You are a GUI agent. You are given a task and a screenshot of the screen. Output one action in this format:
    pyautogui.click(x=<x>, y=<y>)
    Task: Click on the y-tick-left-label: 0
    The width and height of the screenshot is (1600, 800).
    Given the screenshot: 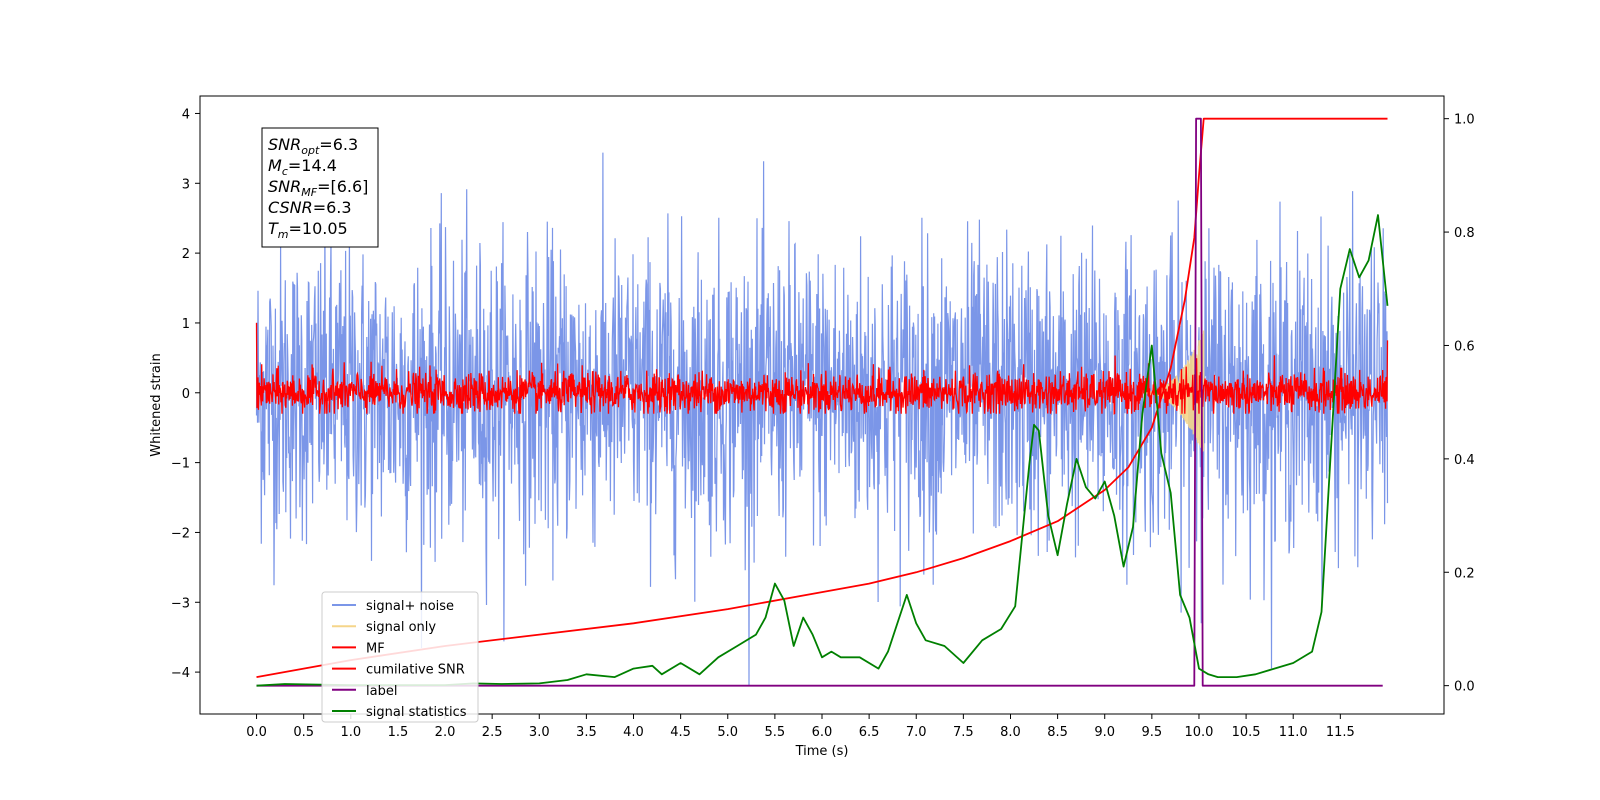 What is the action you would take?
    pyautogui.click(x=186, y=394)
    